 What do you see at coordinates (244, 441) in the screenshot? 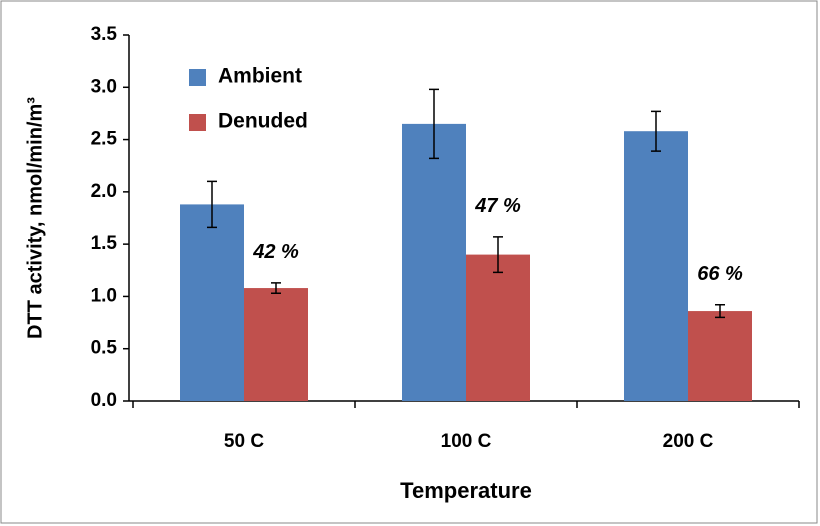
I see `x-tick-label: 50 C` at bounding box center [244, 441].